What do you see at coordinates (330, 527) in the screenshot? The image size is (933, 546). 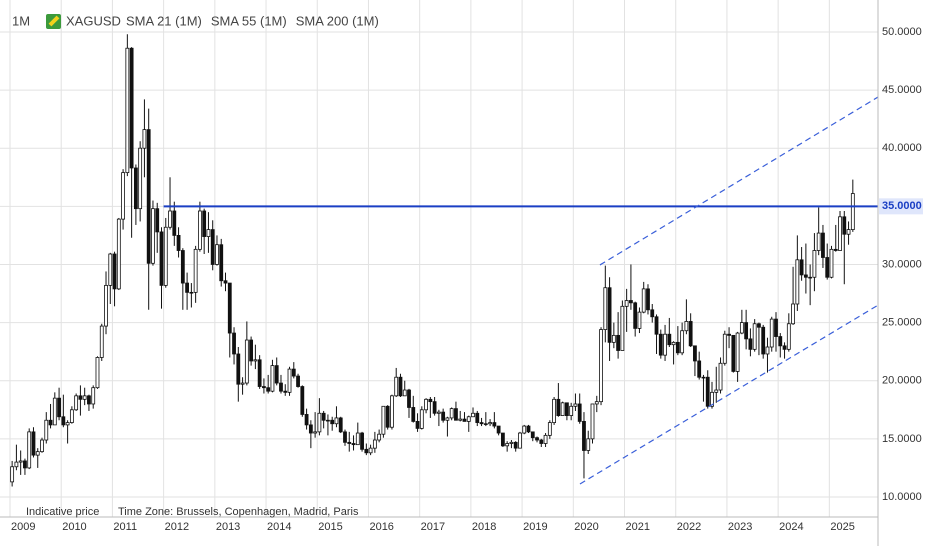 I see `x-tick-label: 2015` at bounding box center [330, 527].